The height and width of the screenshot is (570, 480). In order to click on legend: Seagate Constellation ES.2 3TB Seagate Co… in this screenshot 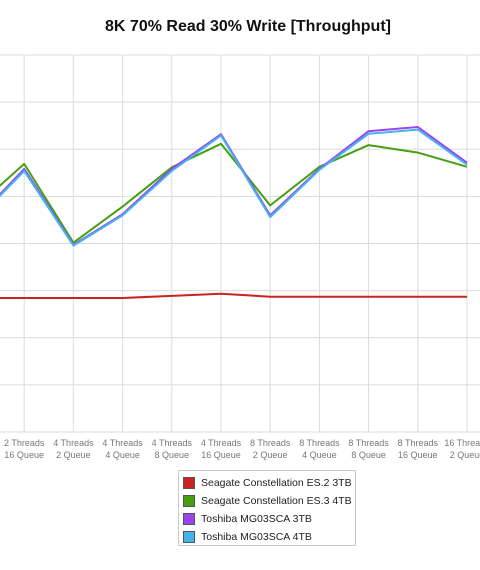, I will do `click(267, 508)`.